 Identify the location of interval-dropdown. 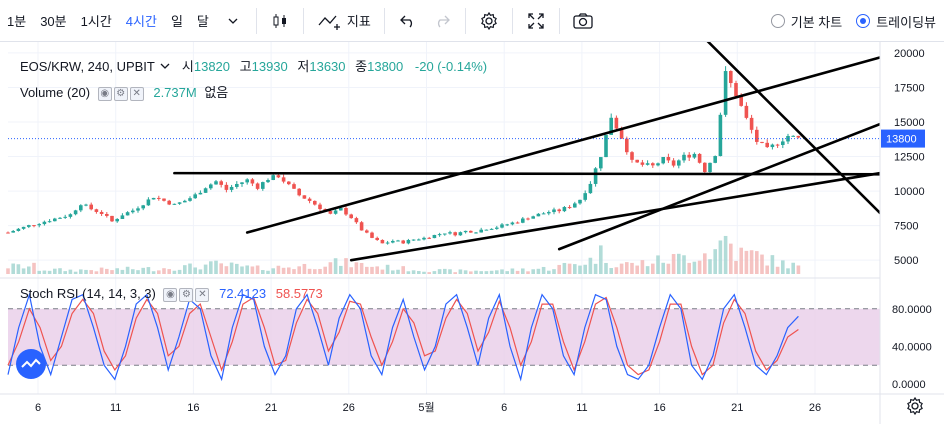
(233, 21).